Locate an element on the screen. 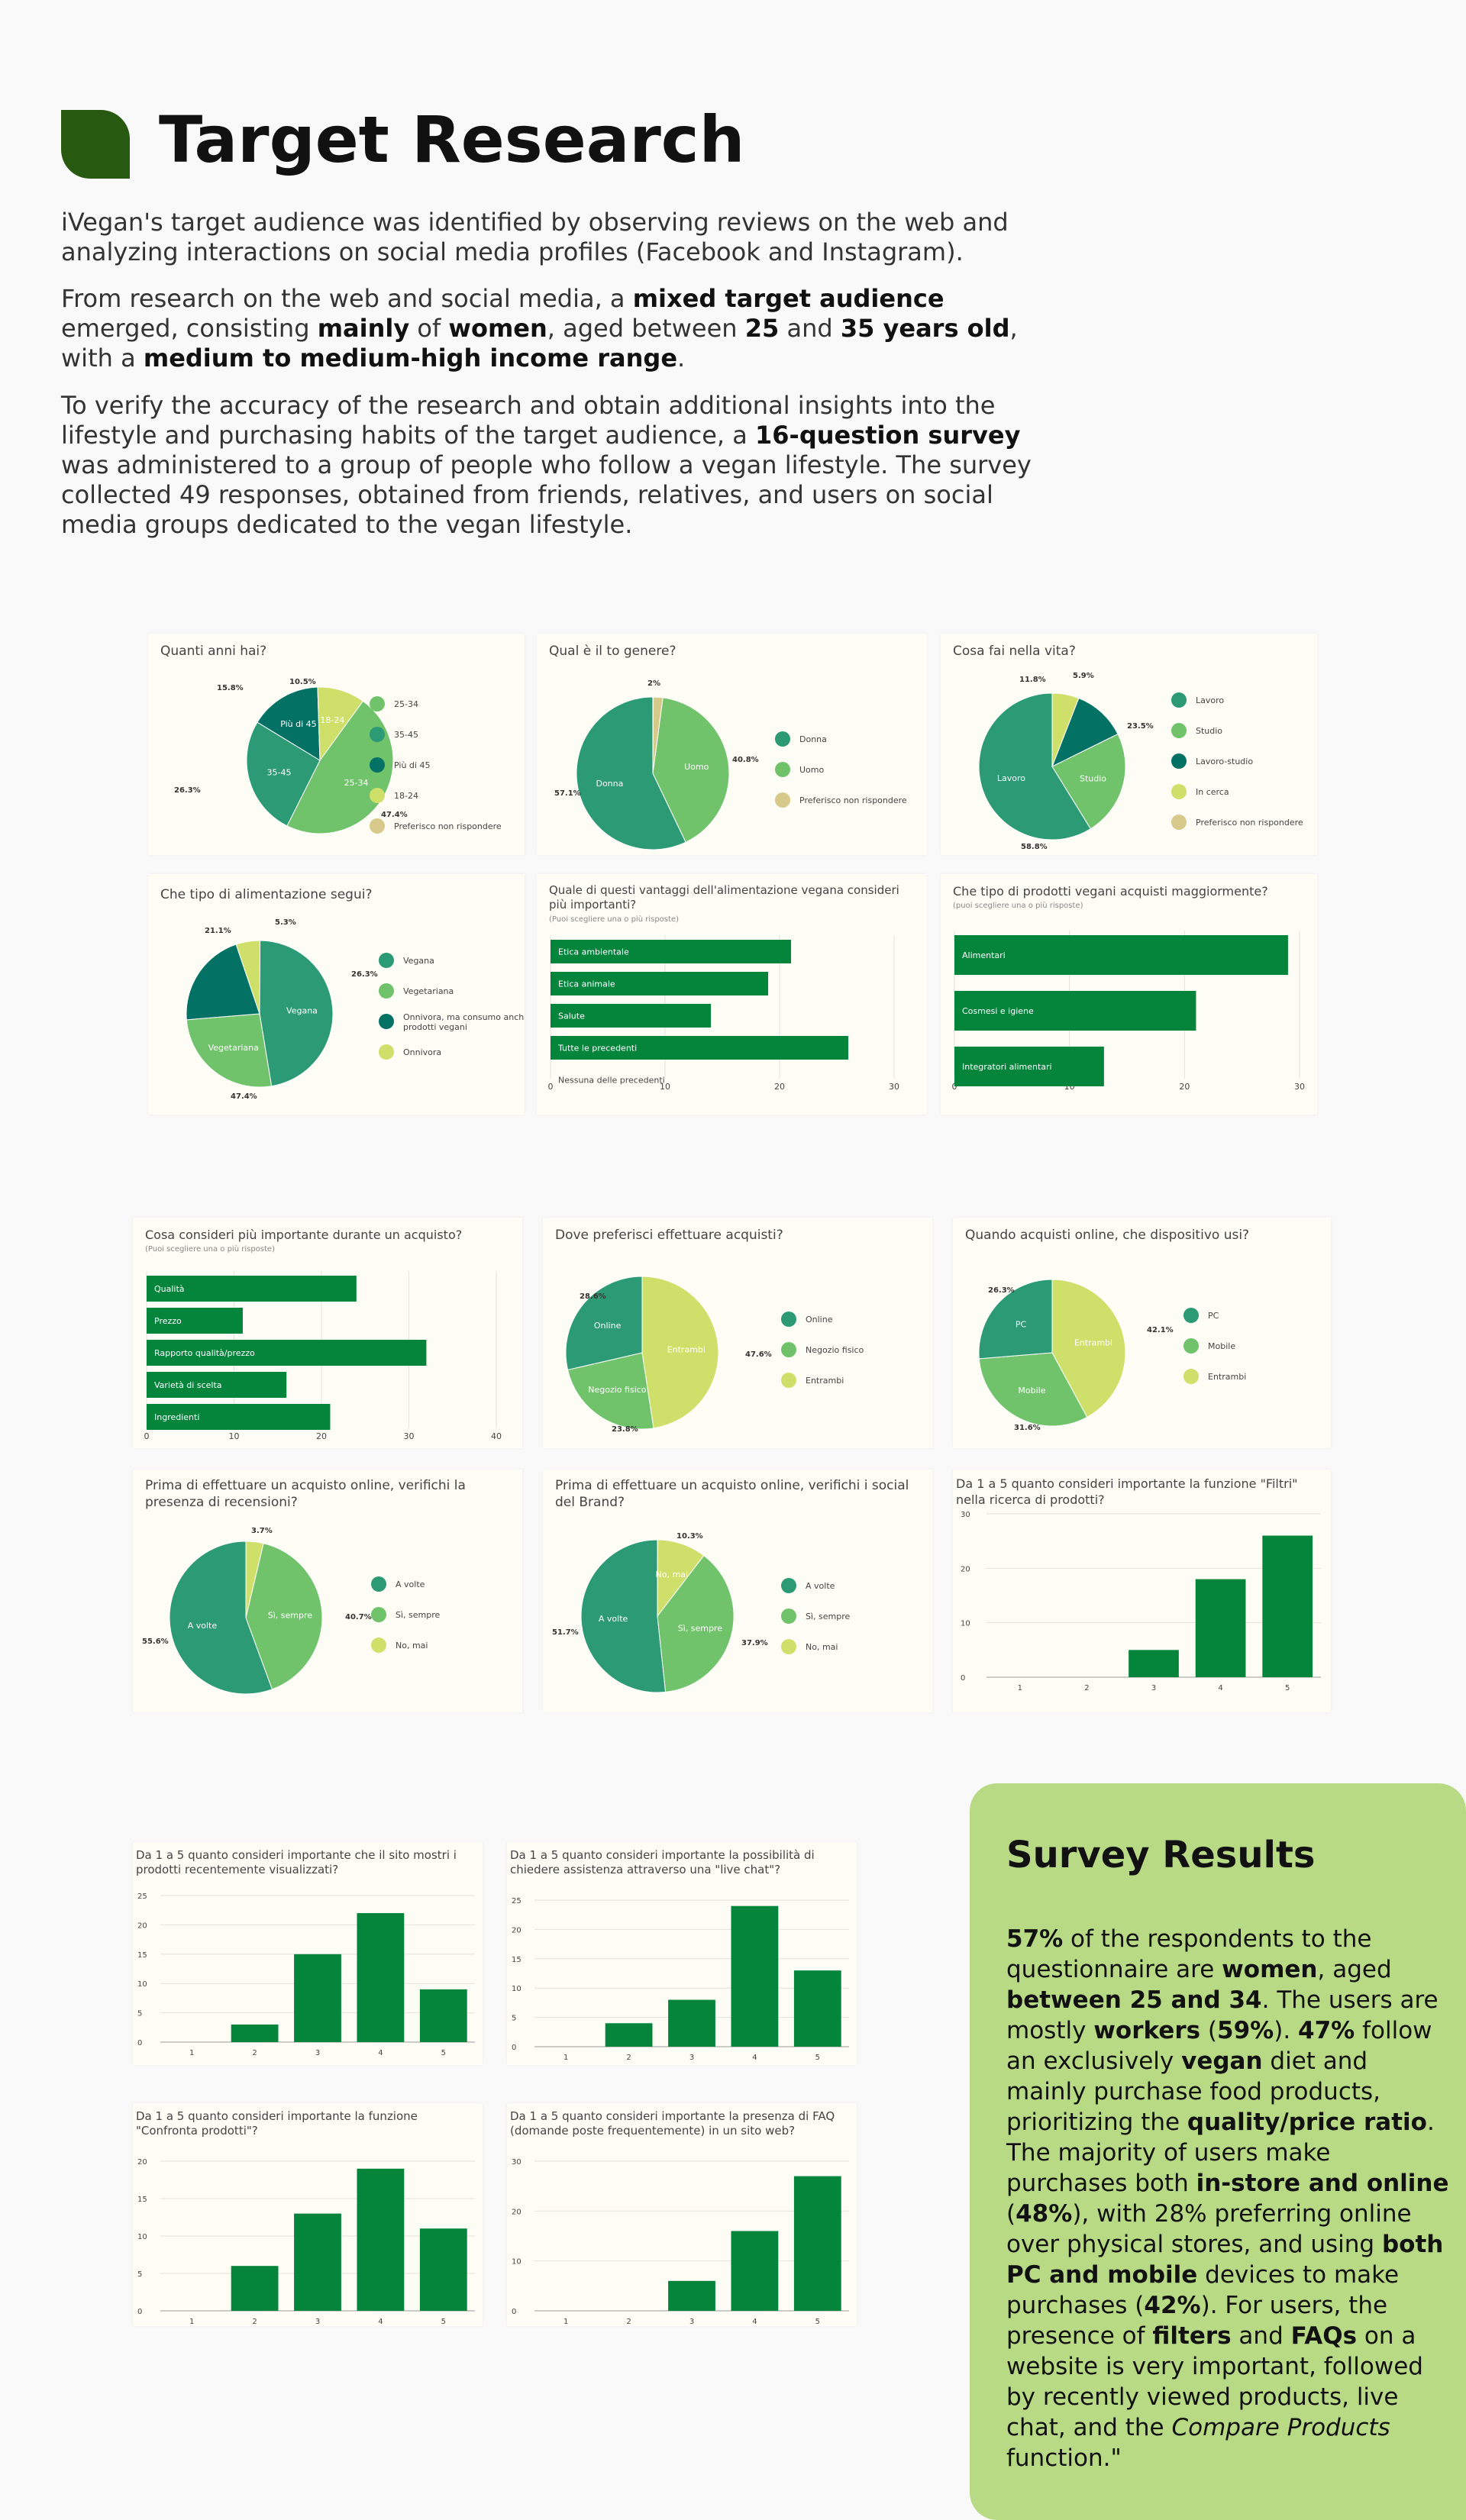 Image resolution: width=1466 pixels, height=2520 pixels. text-run: 35 years old is located at coordinates (925, 328).